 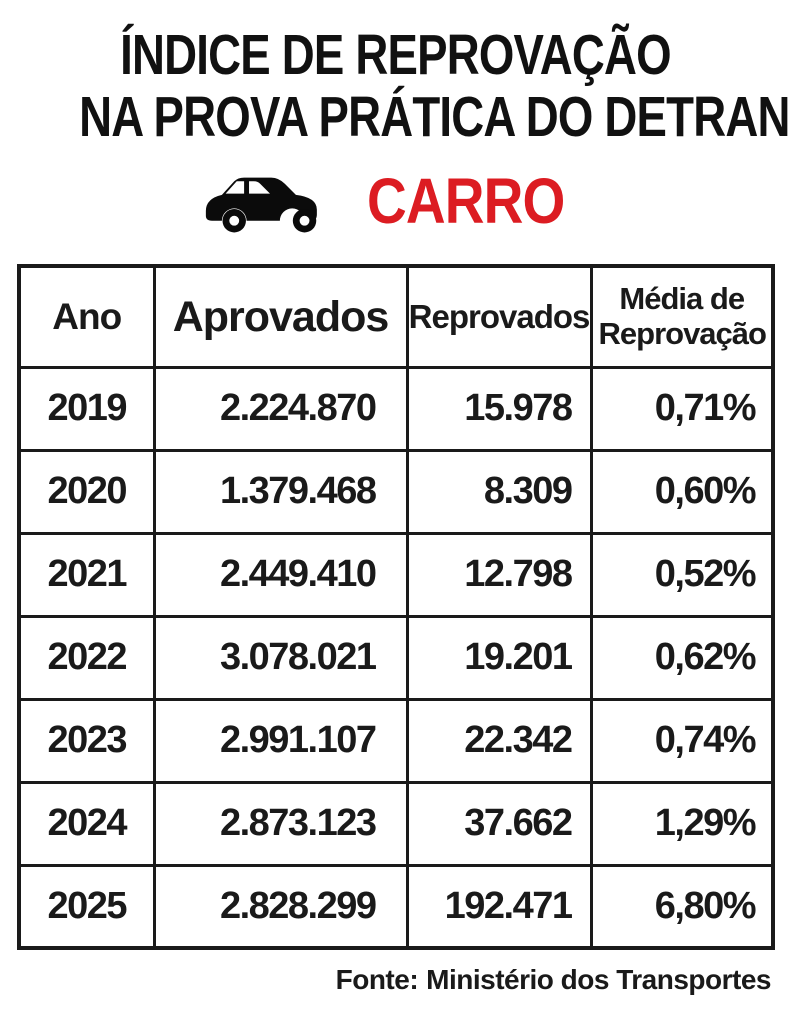 What do you see at coordinates (280, 491) in the screenshot?
I see `approved-cell: 1.379.468` at bounding box center [280, 491].